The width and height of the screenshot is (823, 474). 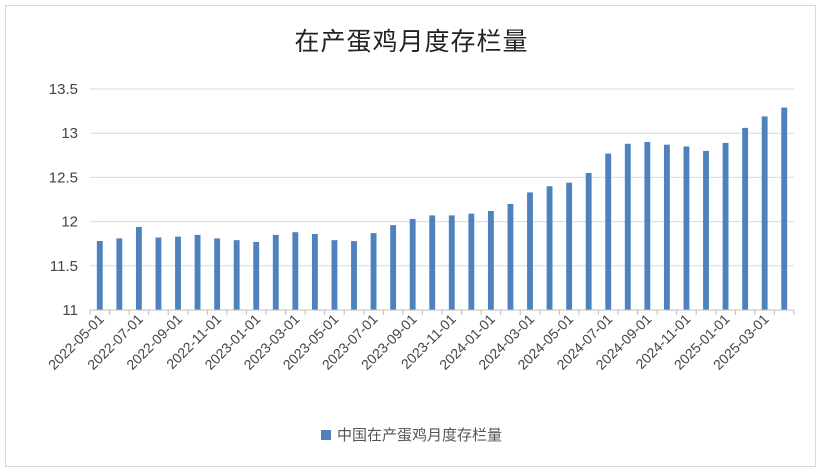 I want to click on chart-title: 在产蛋鸡月度存栏量, so click(x=411, y=41).